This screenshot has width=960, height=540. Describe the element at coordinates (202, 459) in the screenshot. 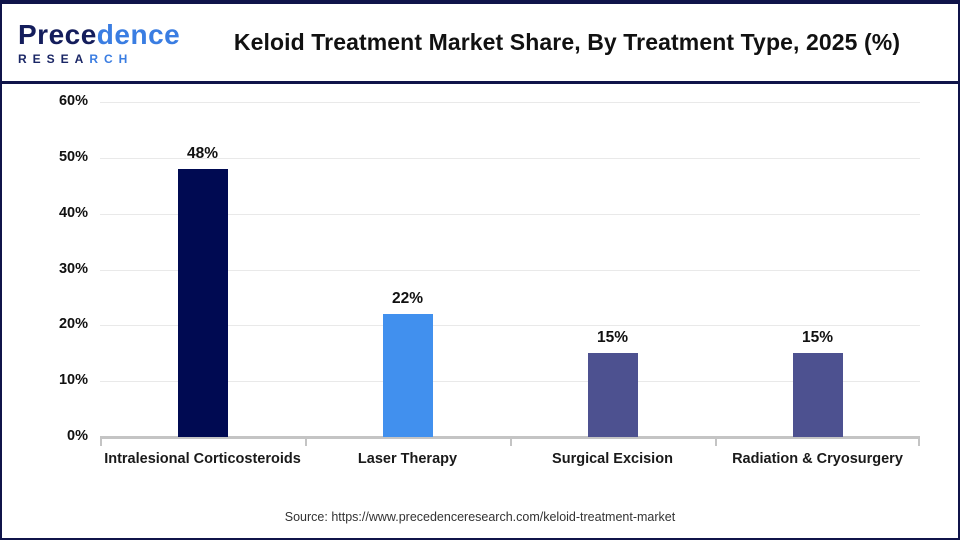

I see `x-axis-category-label: Intralesional Corticosteroids` at that location.